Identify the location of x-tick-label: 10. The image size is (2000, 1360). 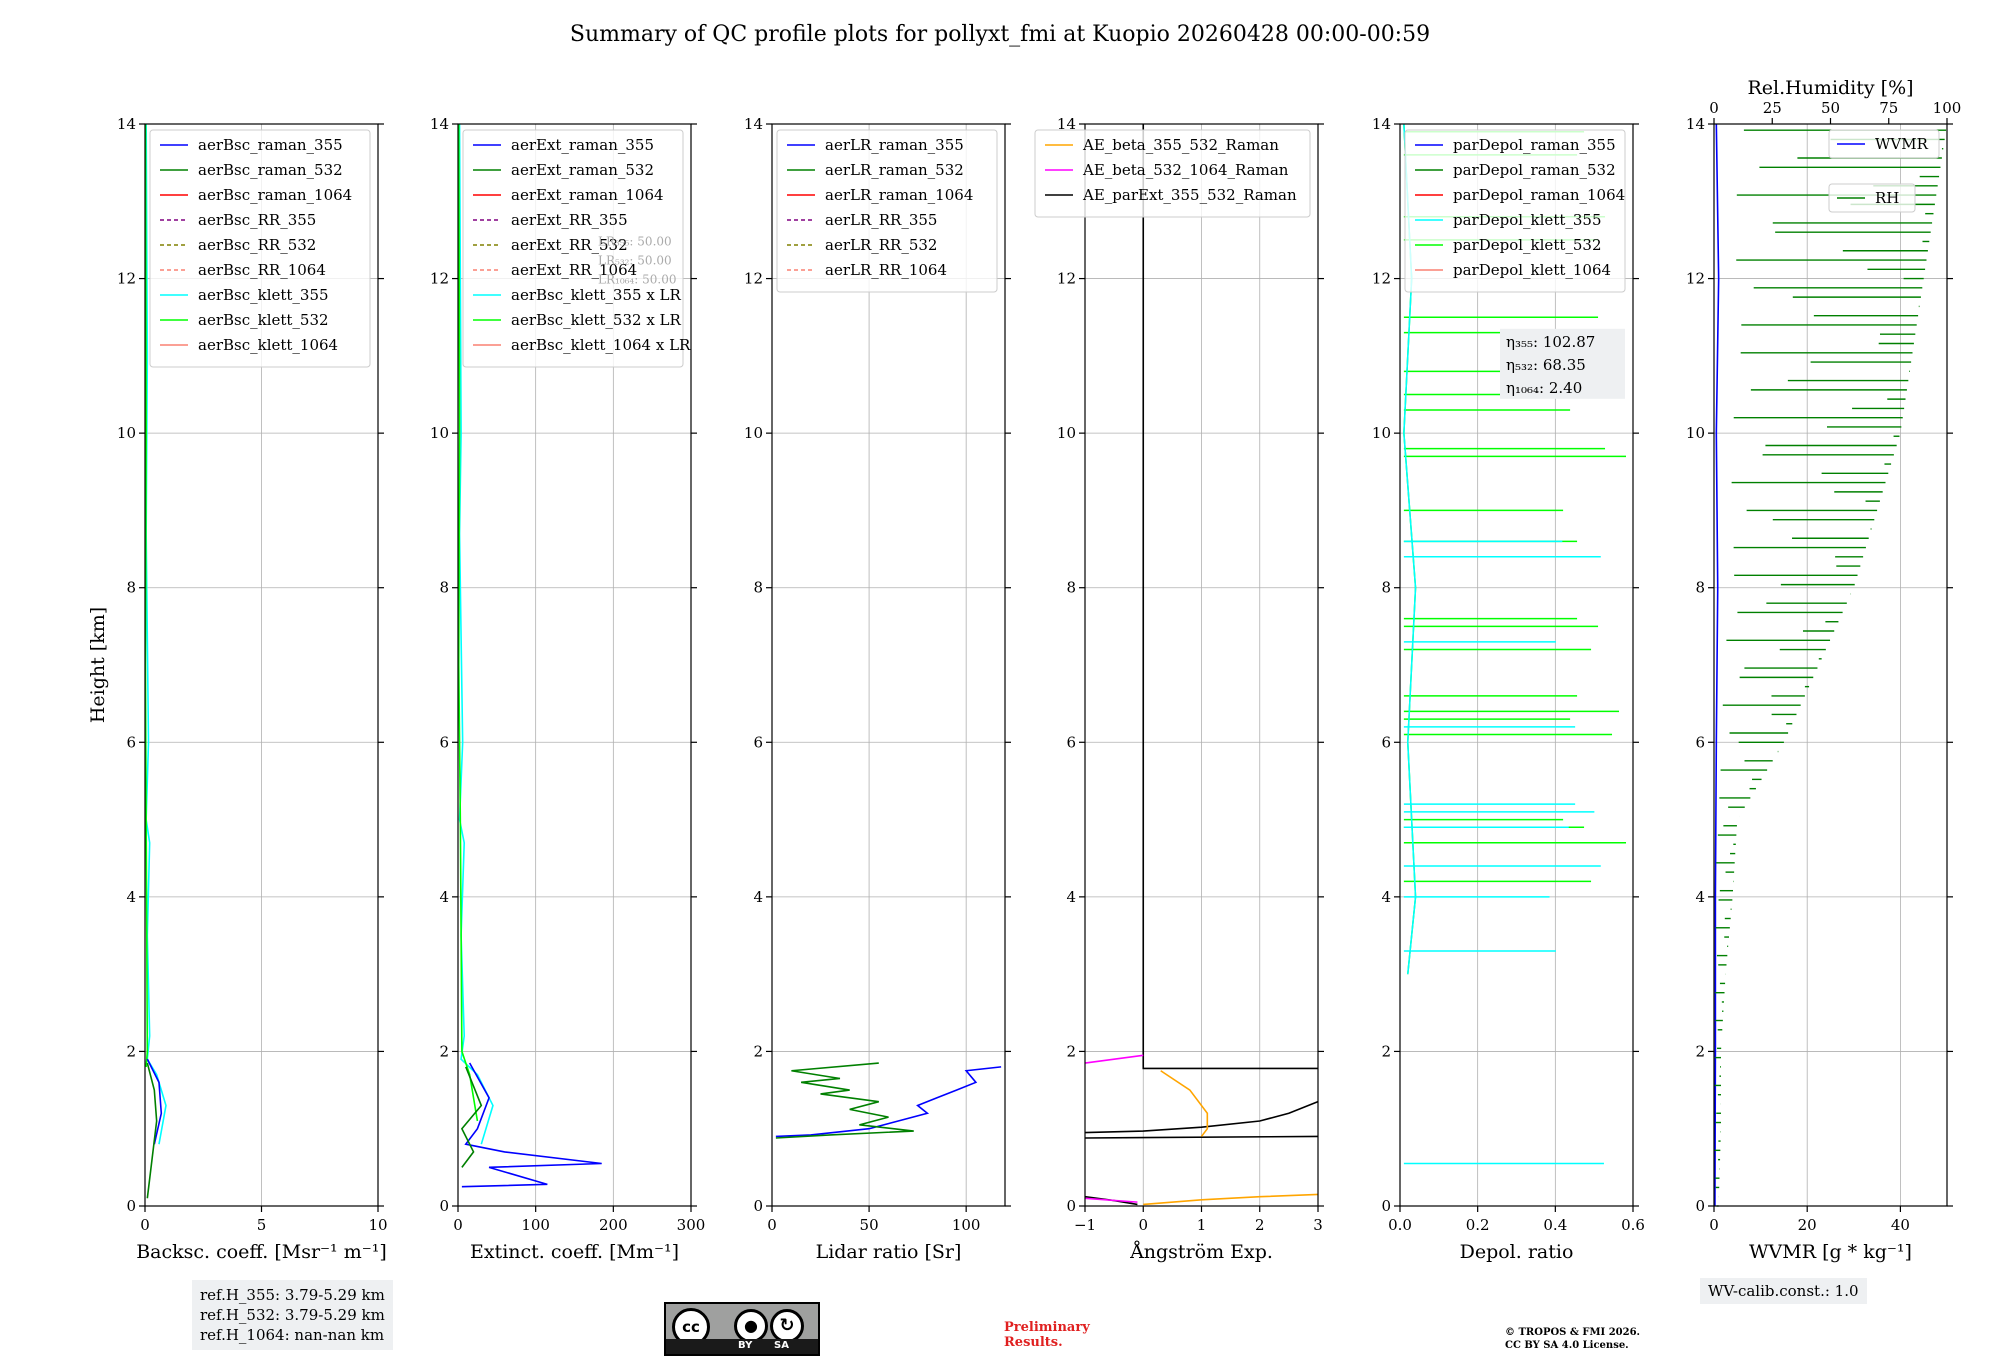
(377, 1225).